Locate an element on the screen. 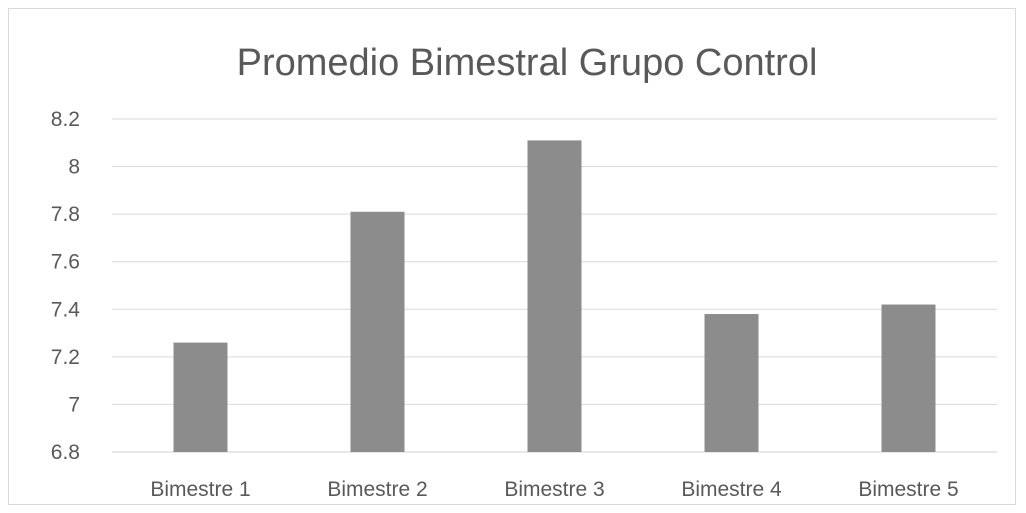 The width and height of the screenshot is (1026, 513). y-tick-label: 7.8 is located at coordinates (65, 214).